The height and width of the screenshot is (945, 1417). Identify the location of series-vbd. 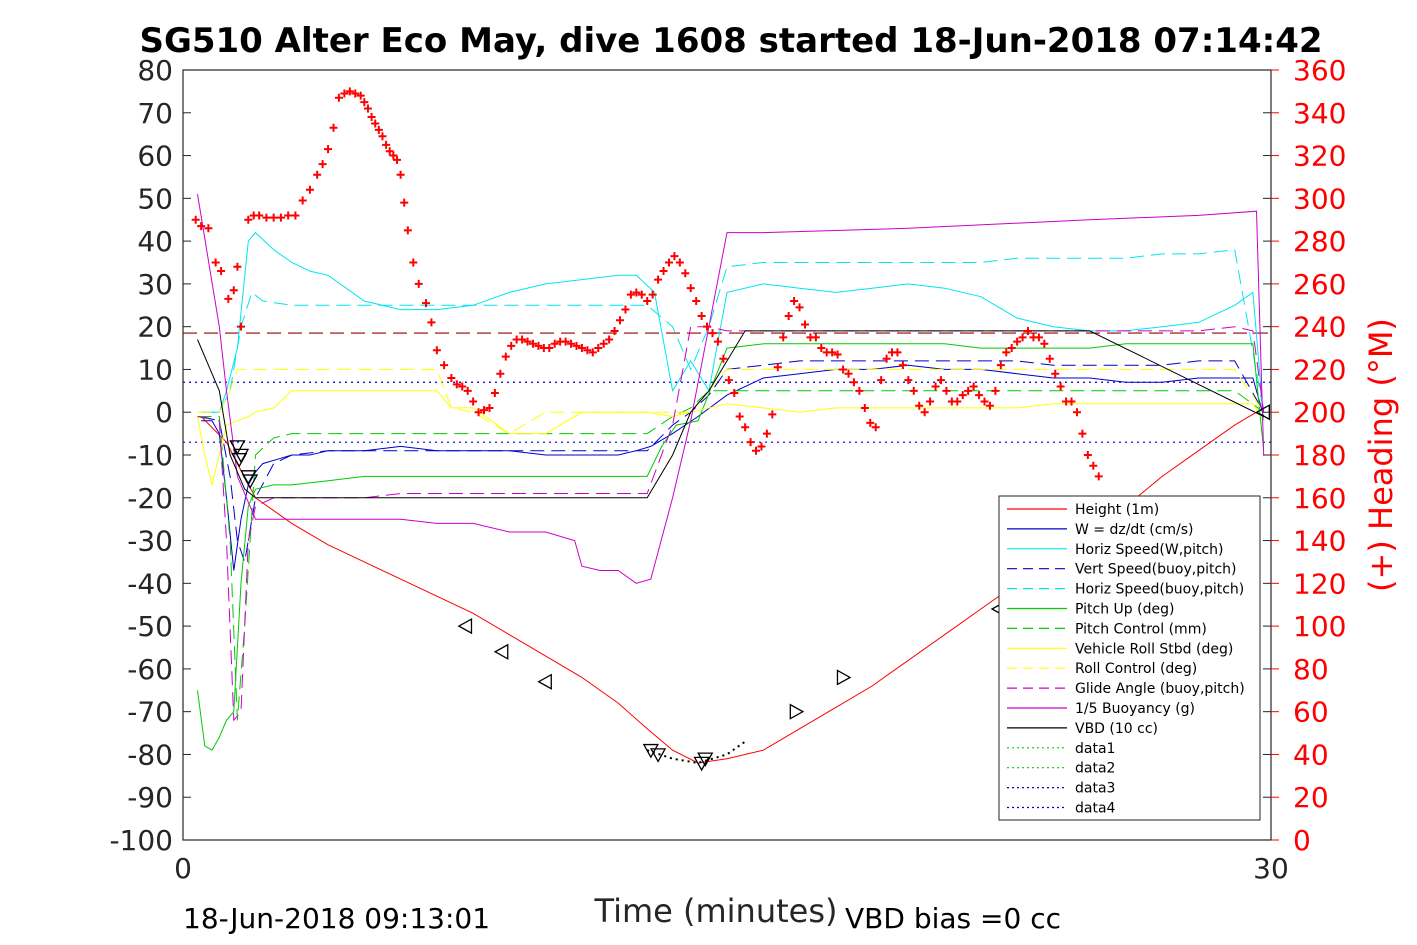
(730, 414).